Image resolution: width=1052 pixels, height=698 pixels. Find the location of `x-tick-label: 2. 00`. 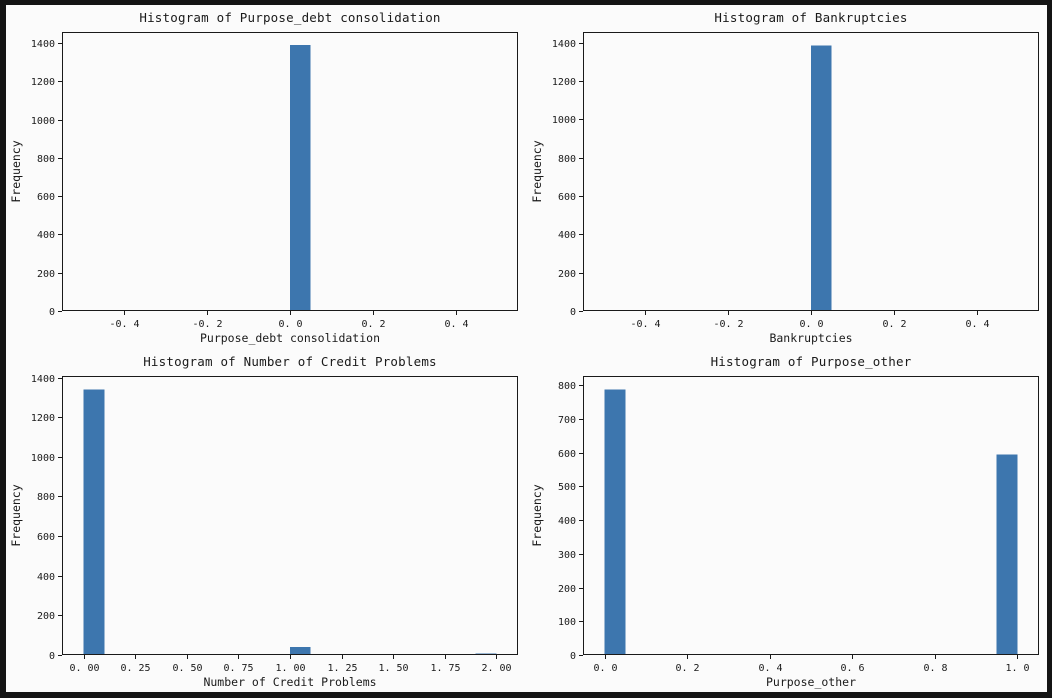

x-tick-label: 2. 00 is located at coordinates (496, 668).